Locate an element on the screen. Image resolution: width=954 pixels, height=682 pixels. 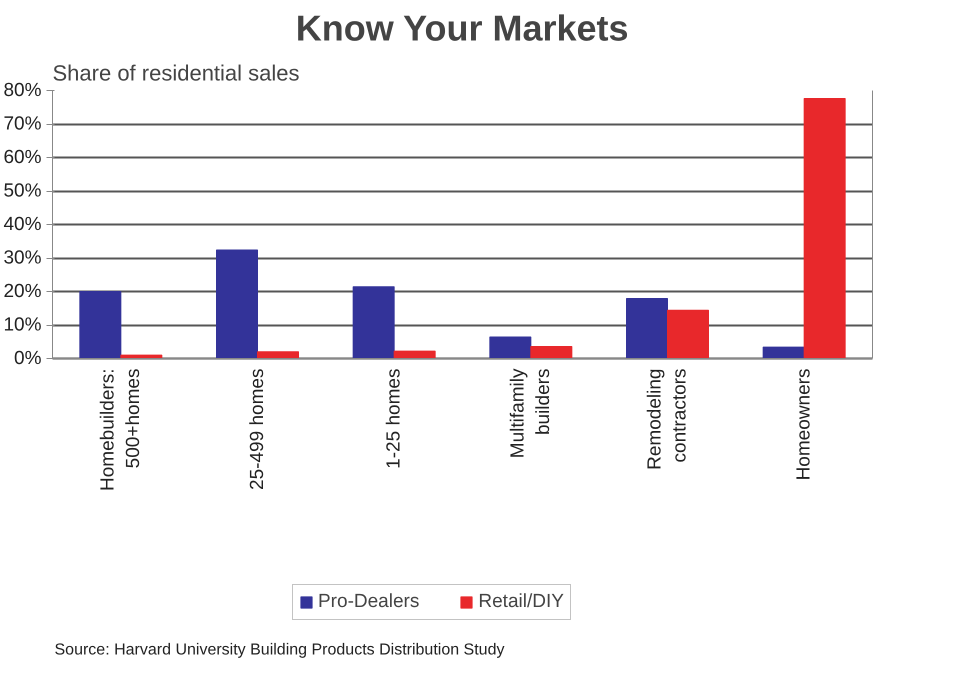
chart-title: Know Your Markets is located at coordinates (462, 28).